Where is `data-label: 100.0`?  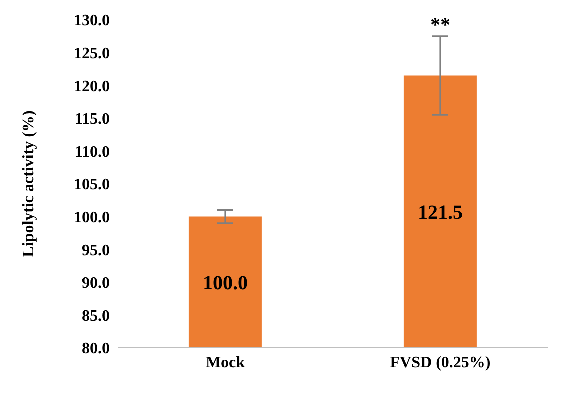 data-label: 100.0 is located at coordinates (225, 283).